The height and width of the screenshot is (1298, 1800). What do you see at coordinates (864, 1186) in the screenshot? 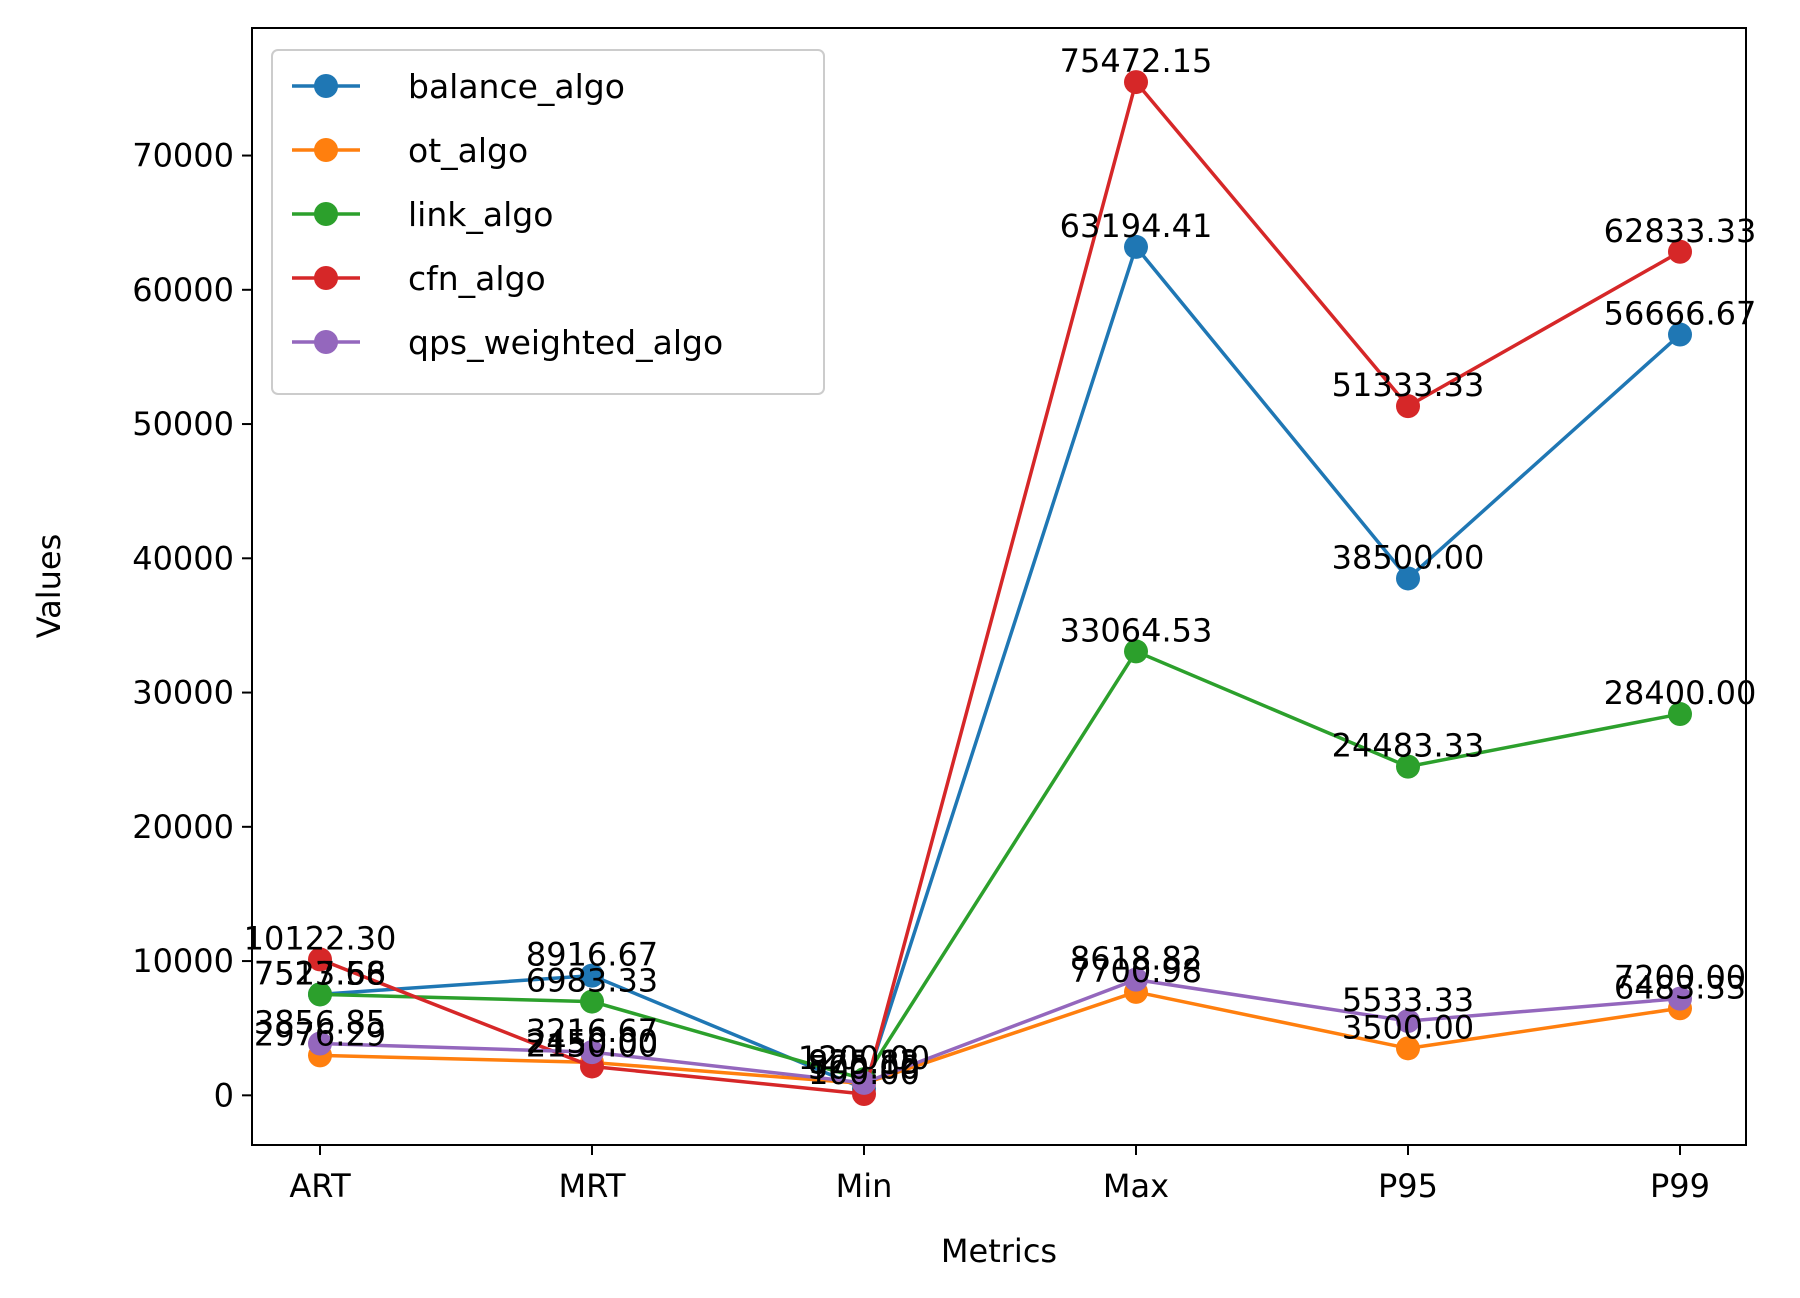
I see `x-tick-label: Min` at bounding box center [864, 1186].